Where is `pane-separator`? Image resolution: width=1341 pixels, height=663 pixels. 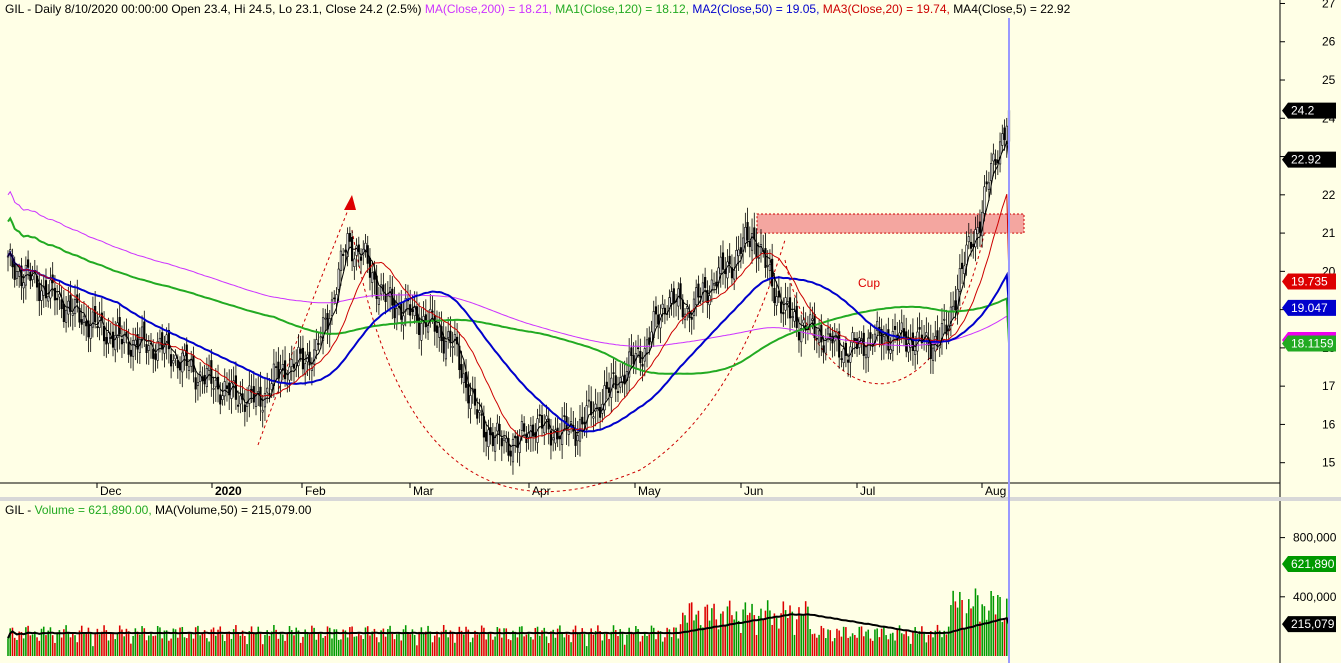
pane-separator is located at coordinates (670, 499).